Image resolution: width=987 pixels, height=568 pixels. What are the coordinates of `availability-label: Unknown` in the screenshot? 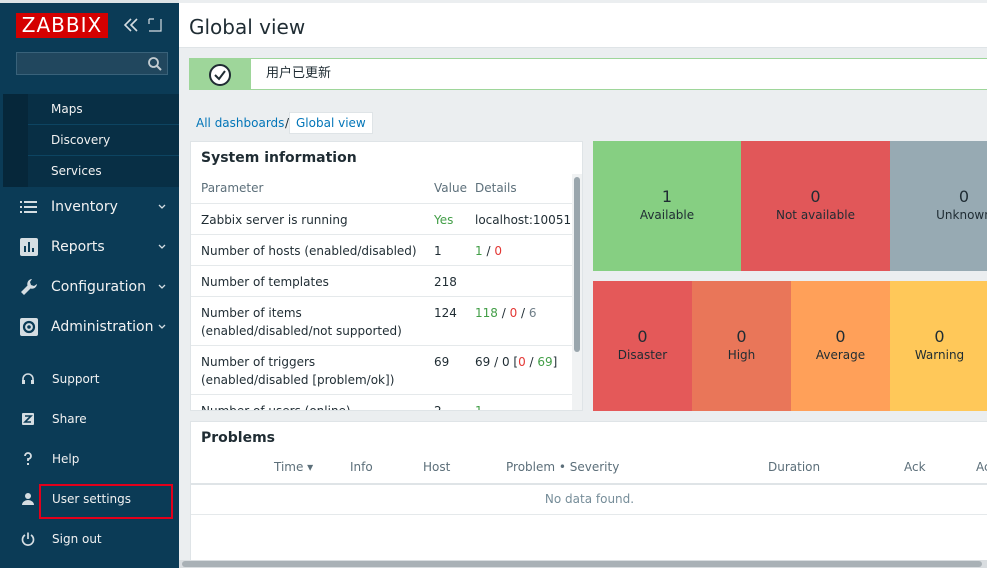 It's located at (961, 215).